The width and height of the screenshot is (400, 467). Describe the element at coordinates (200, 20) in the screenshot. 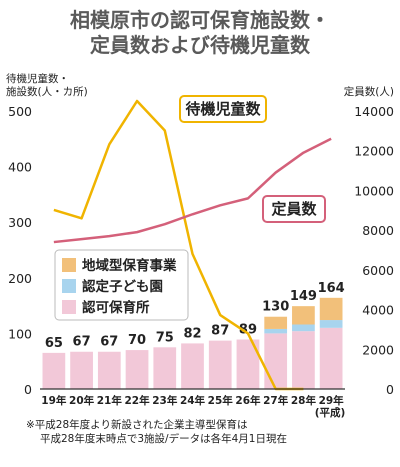

I see `chart-title-line-1: 相模原市の認可保育施設数・` at that location.